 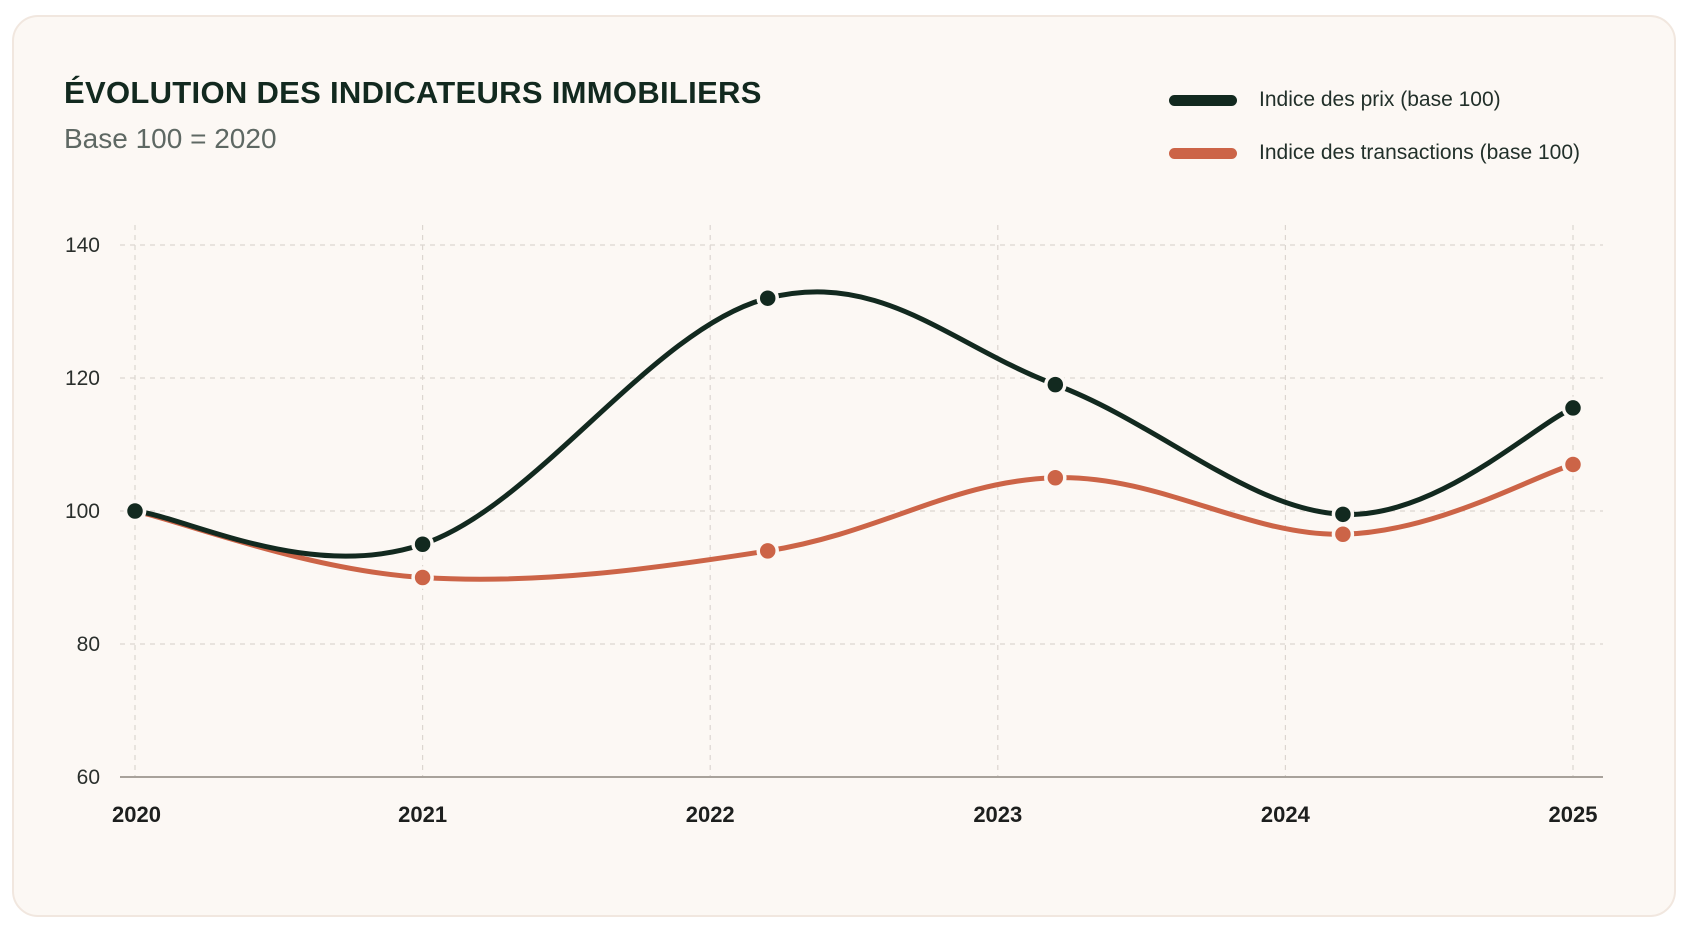 I want to click on legend-swatch-transactions, so click(x=1203, y=153).